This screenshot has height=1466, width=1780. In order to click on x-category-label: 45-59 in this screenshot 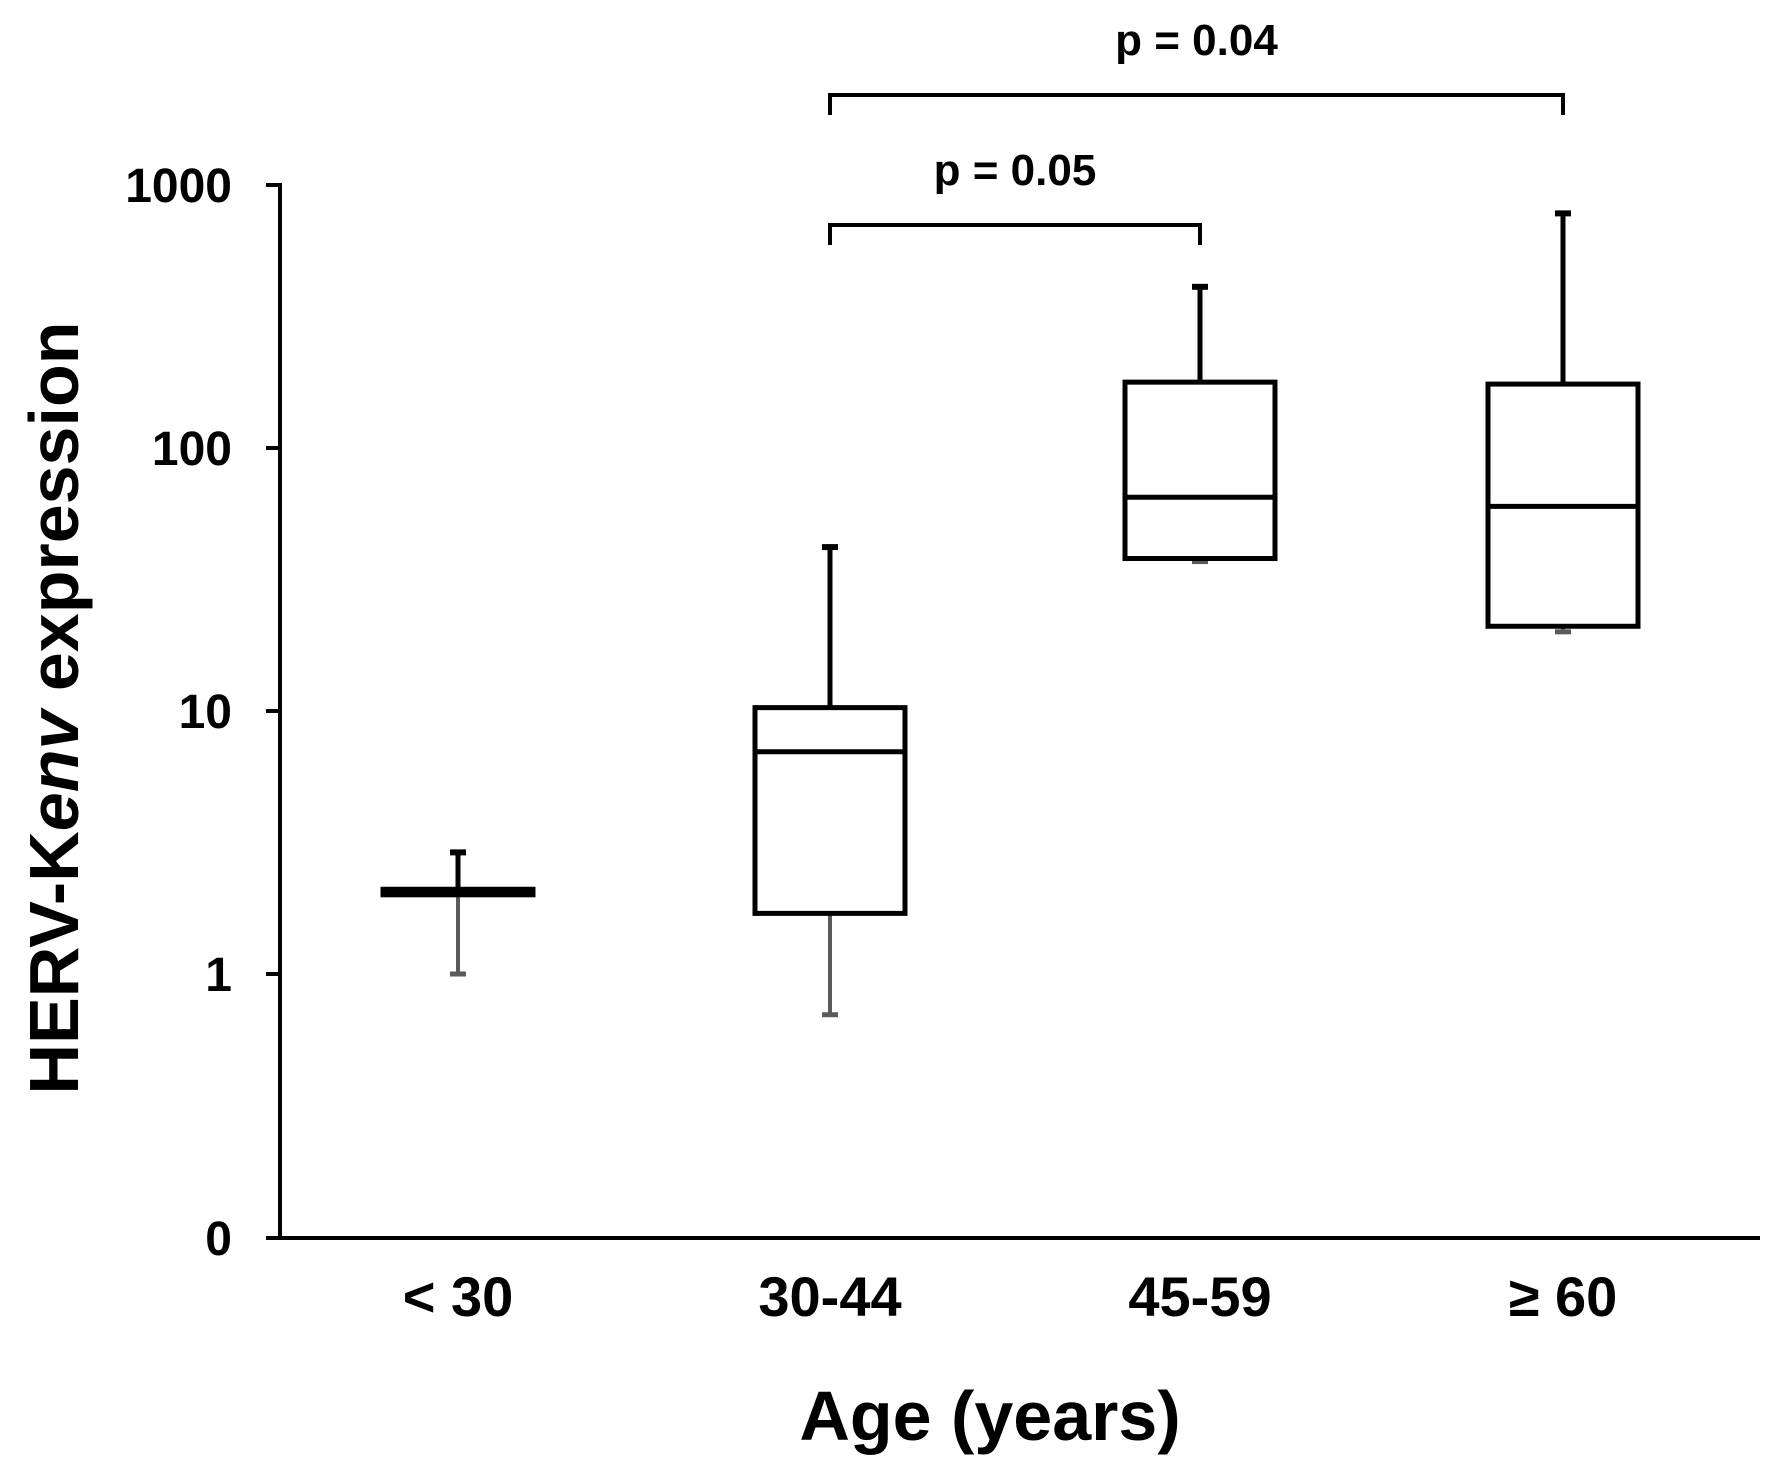, I will do `click(1199, 1296)`.